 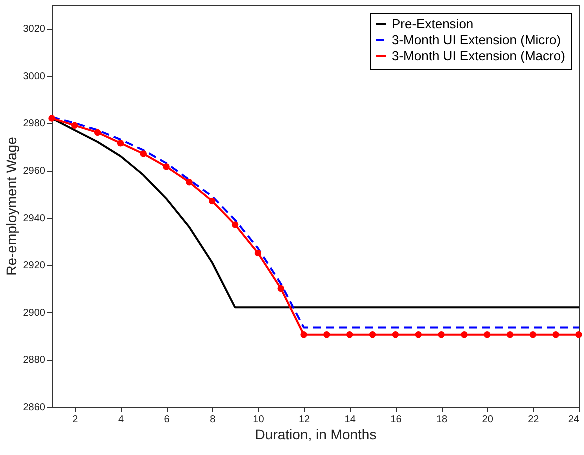 I want to click on y-tick-label: 2960, so click(x=34, y=172).